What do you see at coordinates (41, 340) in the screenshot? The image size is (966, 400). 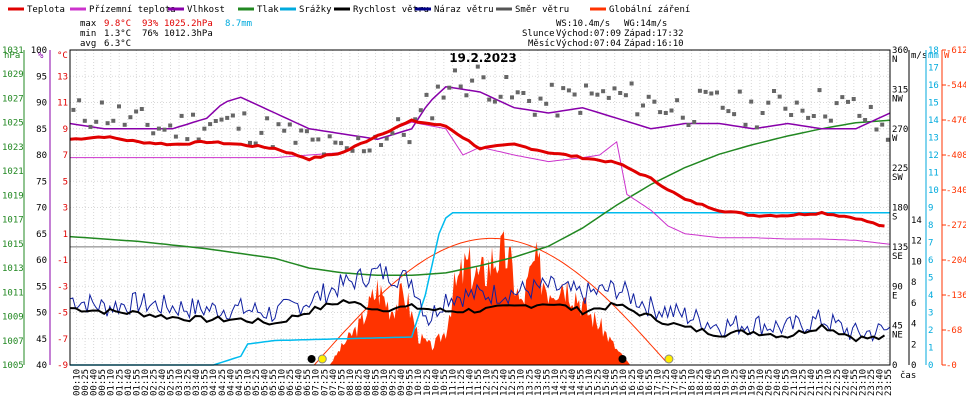 I see `humidity-tick-11: 45` at bounding box center [41, 340].